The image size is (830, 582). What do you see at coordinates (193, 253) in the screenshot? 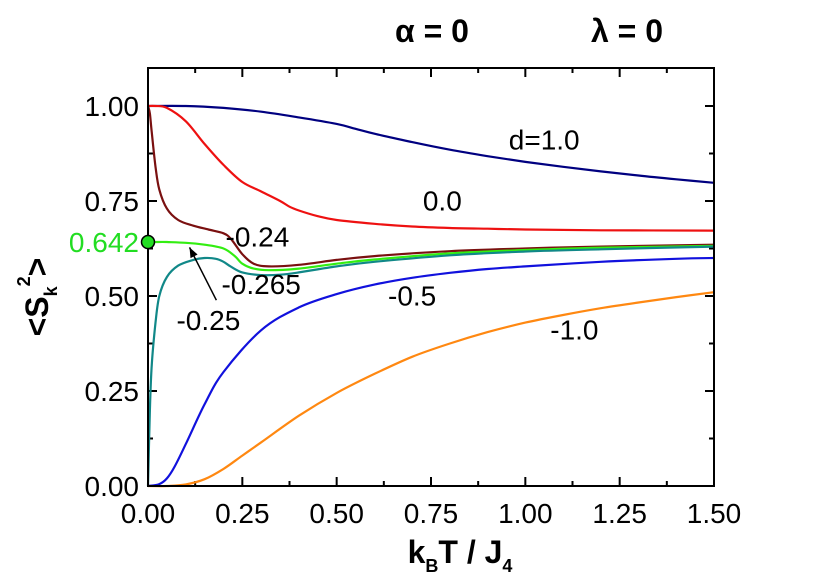
I see `arrow-head` at bounding box center [193, 253].